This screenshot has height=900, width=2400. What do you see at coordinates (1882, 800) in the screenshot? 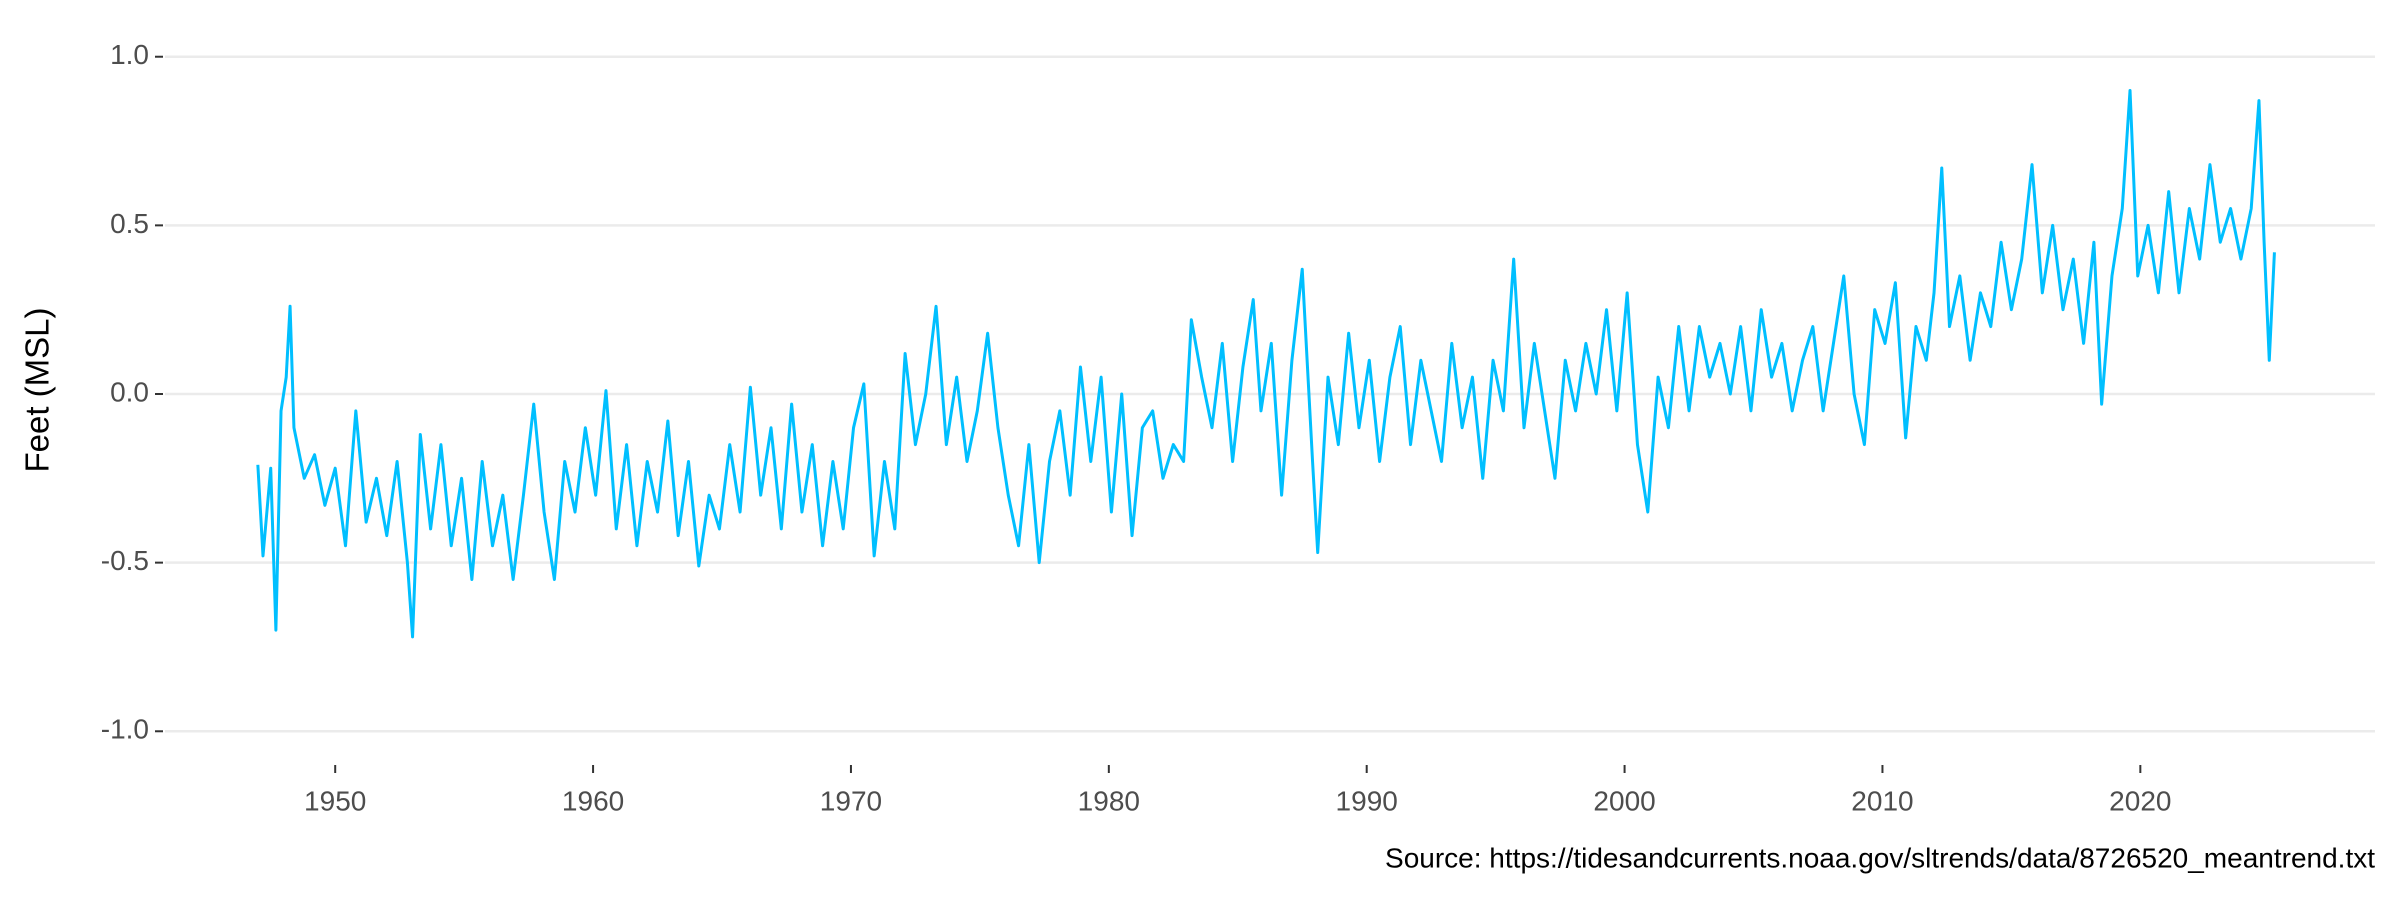
I see `x-tick-label: 2010` at bounding box center [1882, 800].